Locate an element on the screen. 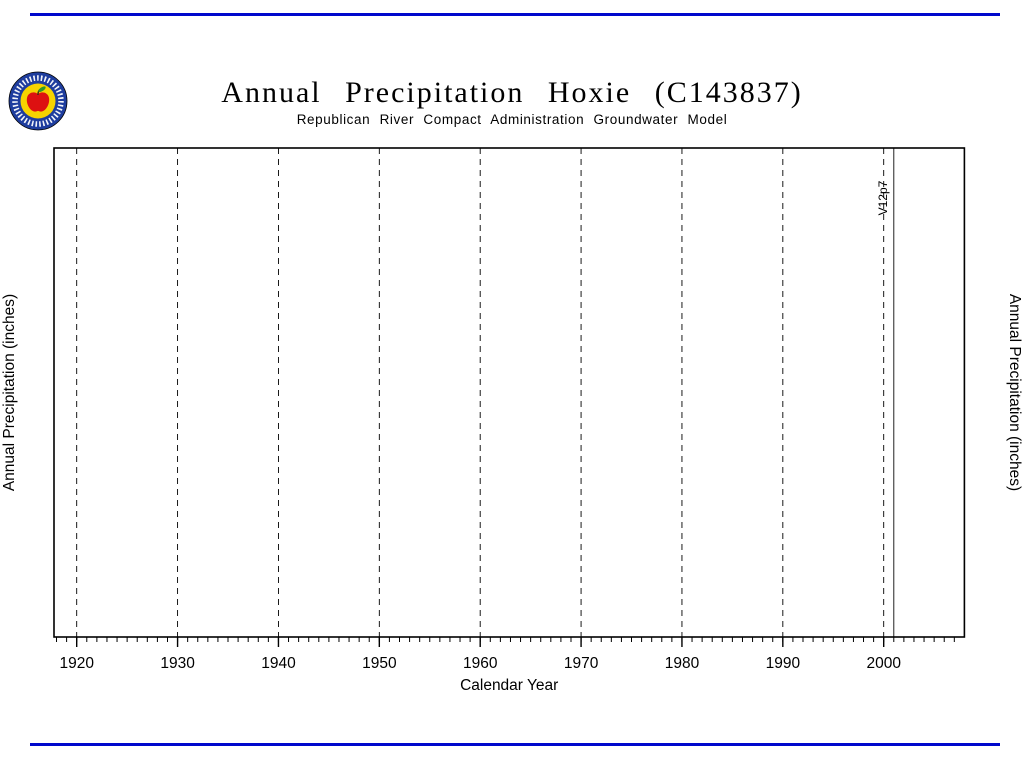  seal-ring-text is located at coordinates (38, 101).